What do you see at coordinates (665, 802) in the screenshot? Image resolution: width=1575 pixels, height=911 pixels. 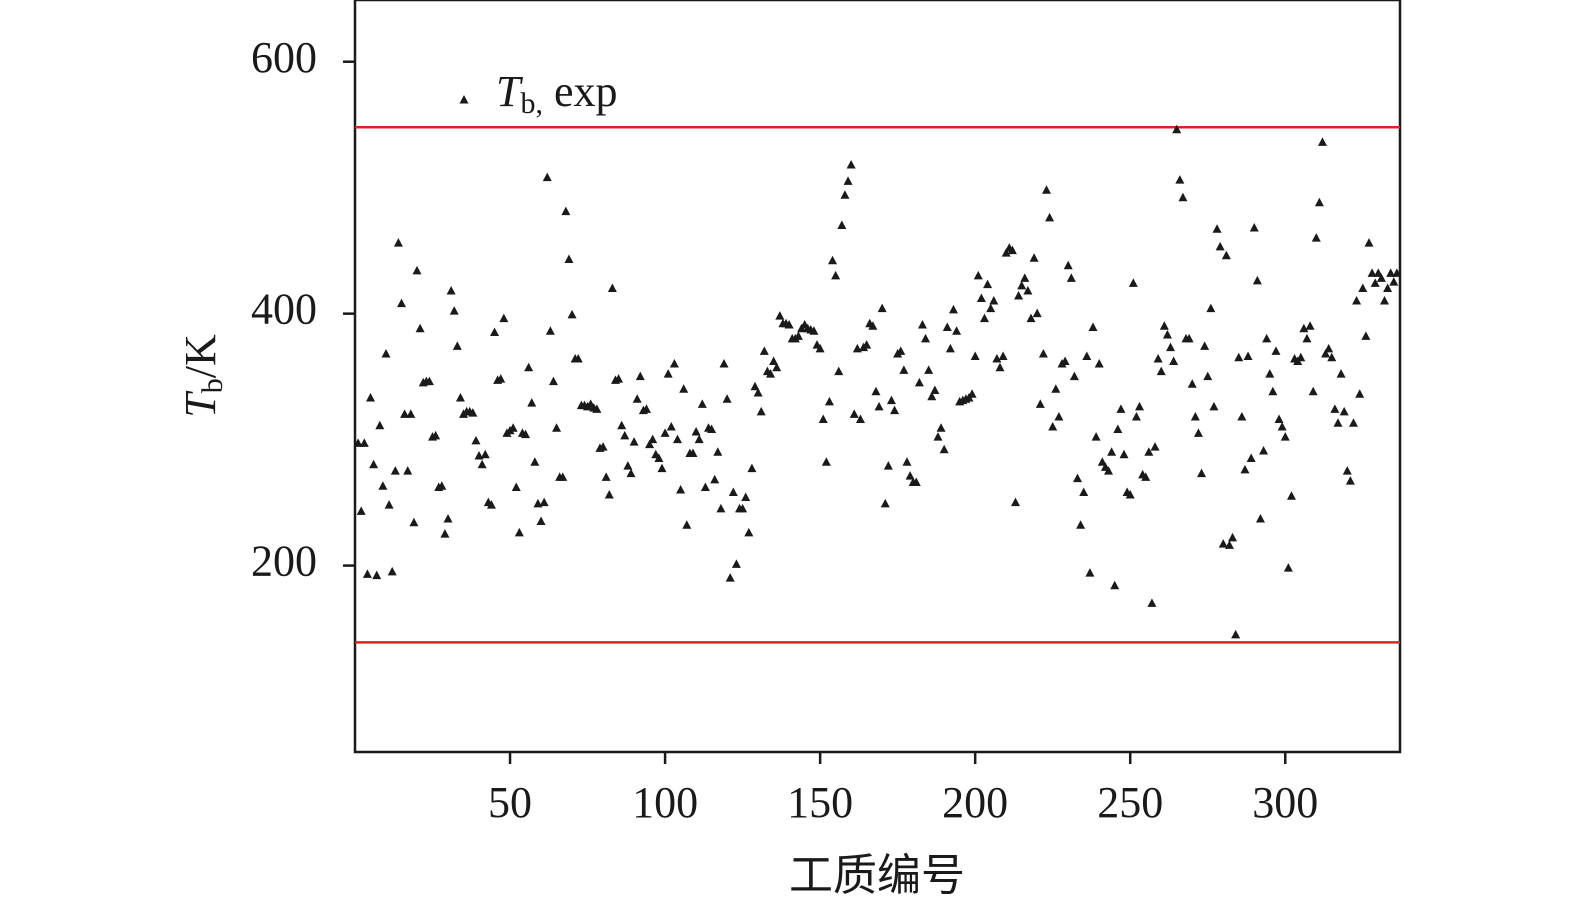 I see `x-tick-label: 100` at bounding box center [665, 802].